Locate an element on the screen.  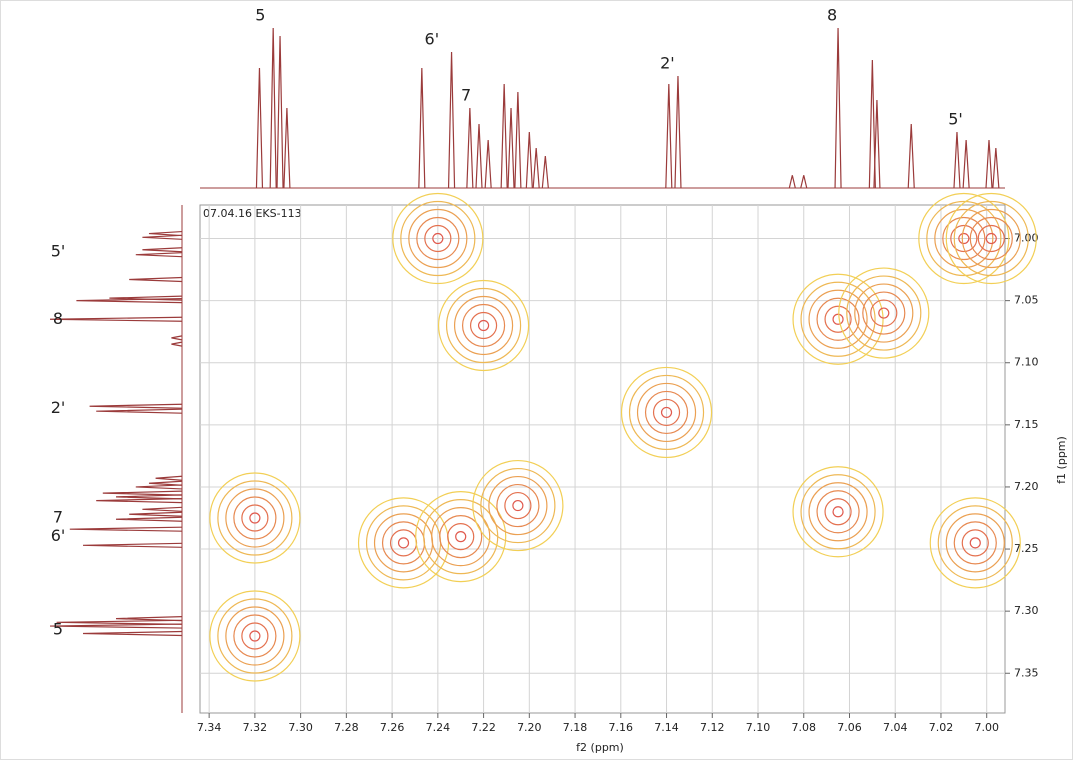
x-tick-label: 7.12 is located at coordinates (712, 727).